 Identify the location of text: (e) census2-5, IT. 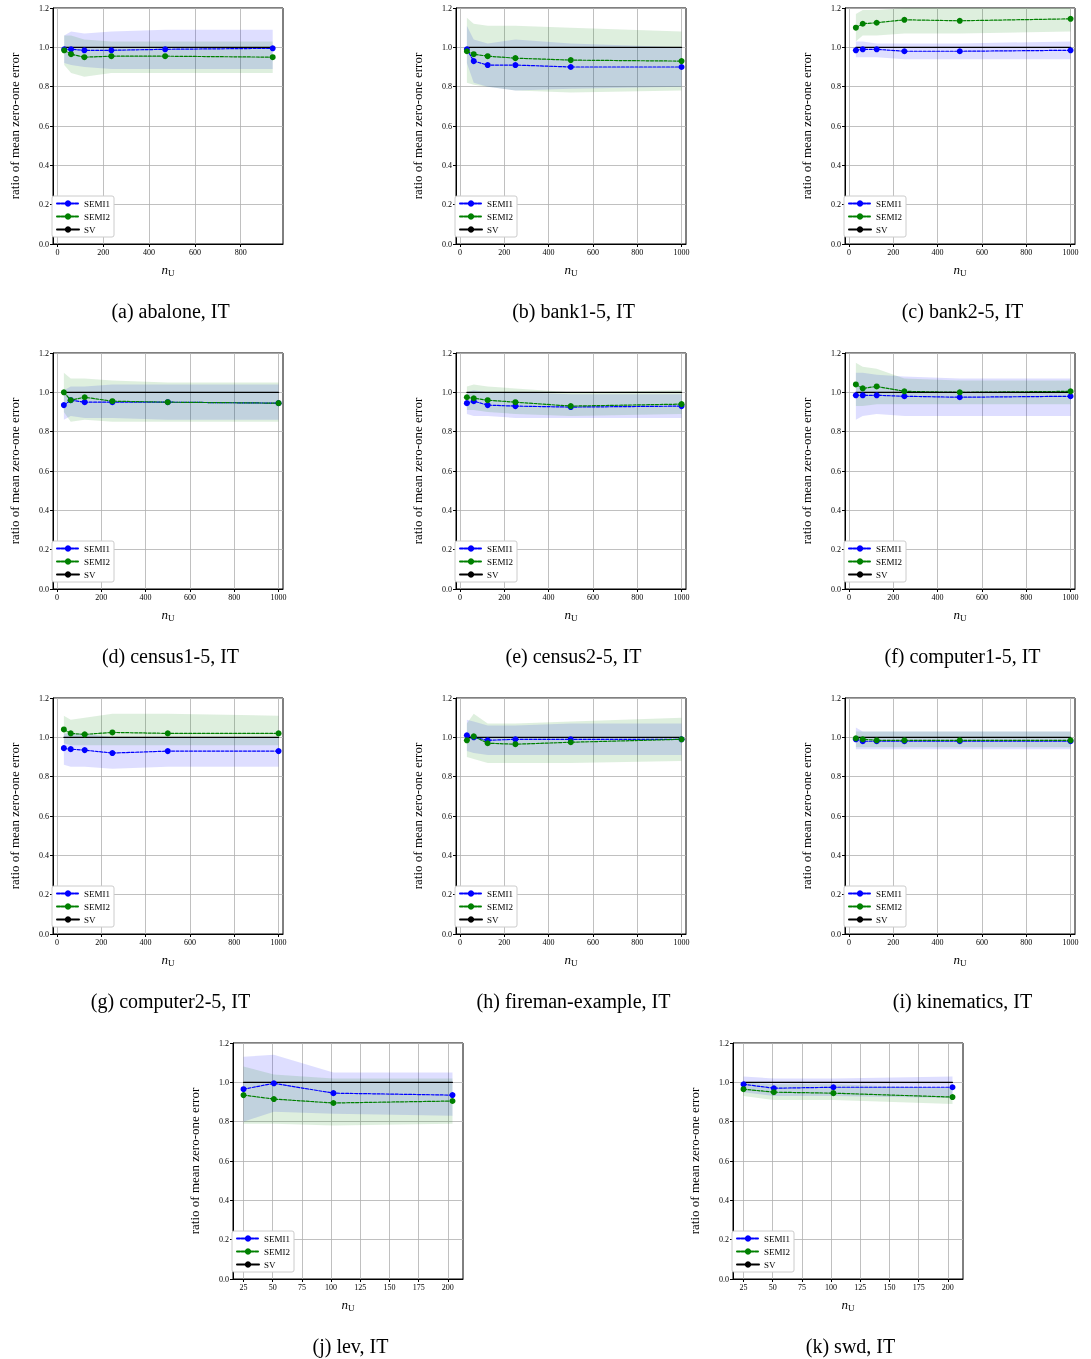
(573, 656).